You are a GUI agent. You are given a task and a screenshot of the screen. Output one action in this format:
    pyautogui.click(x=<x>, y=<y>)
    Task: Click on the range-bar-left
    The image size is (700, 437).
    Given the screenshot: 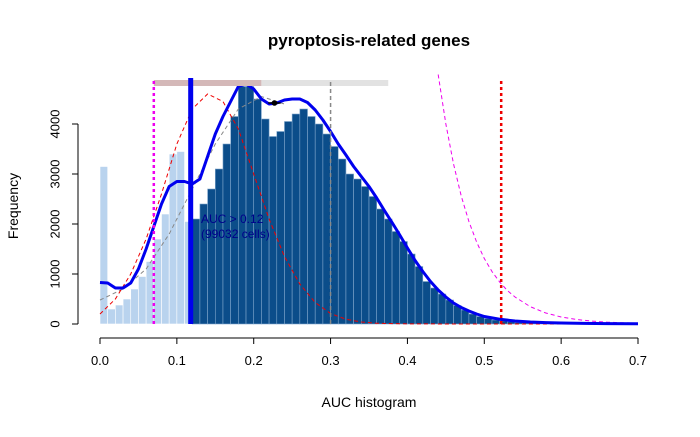 What is the action you would take?
    pyautogui.click(x=208, y=83)
    